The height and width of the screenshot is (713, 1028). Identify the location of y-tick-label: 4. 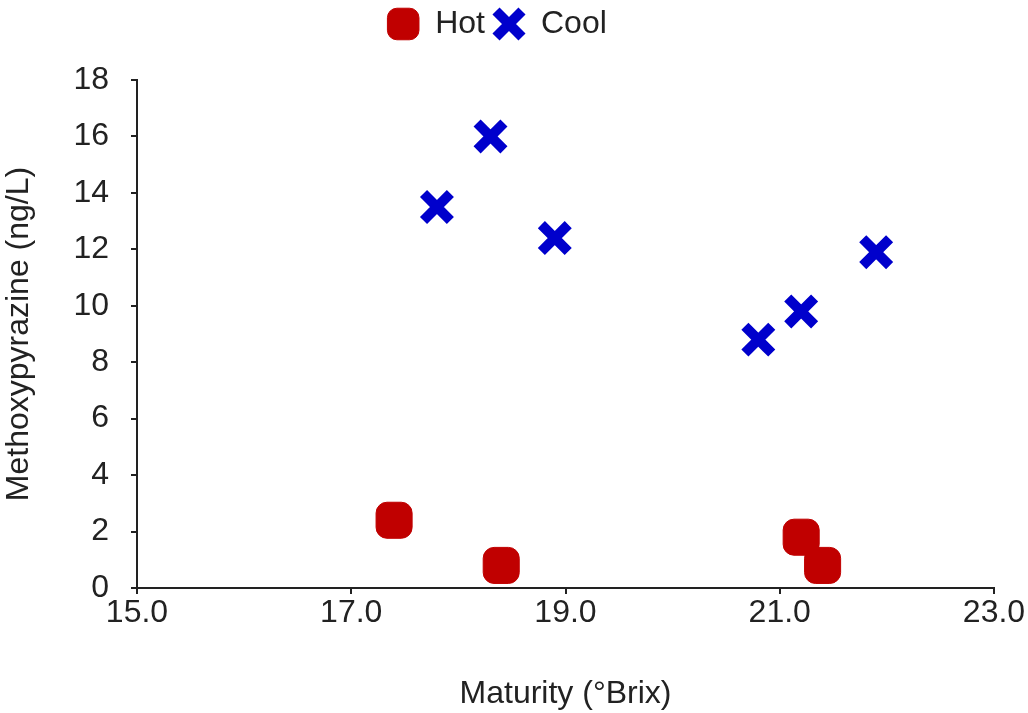
(100, 472).